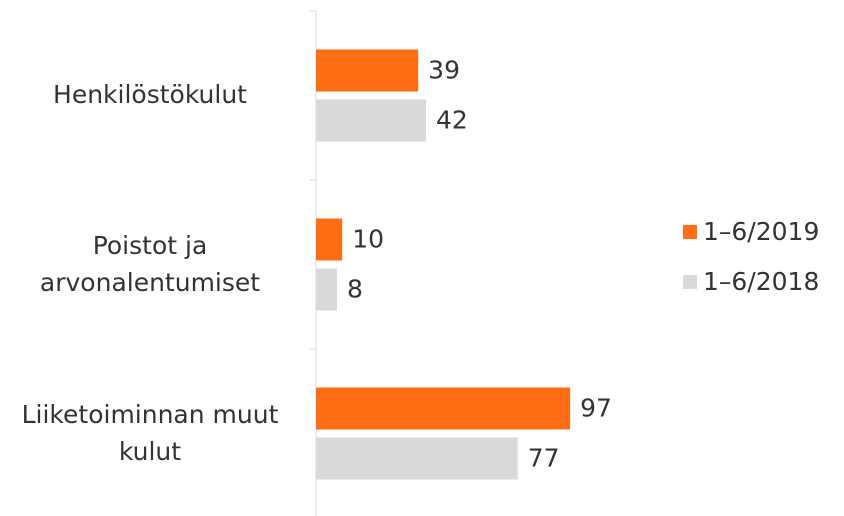 The height and width of the screenshot is (516, 844). Describe the element at coordinates (761, 281) in the screenshot. I see `legend-label: 1–6/2018` at that location.